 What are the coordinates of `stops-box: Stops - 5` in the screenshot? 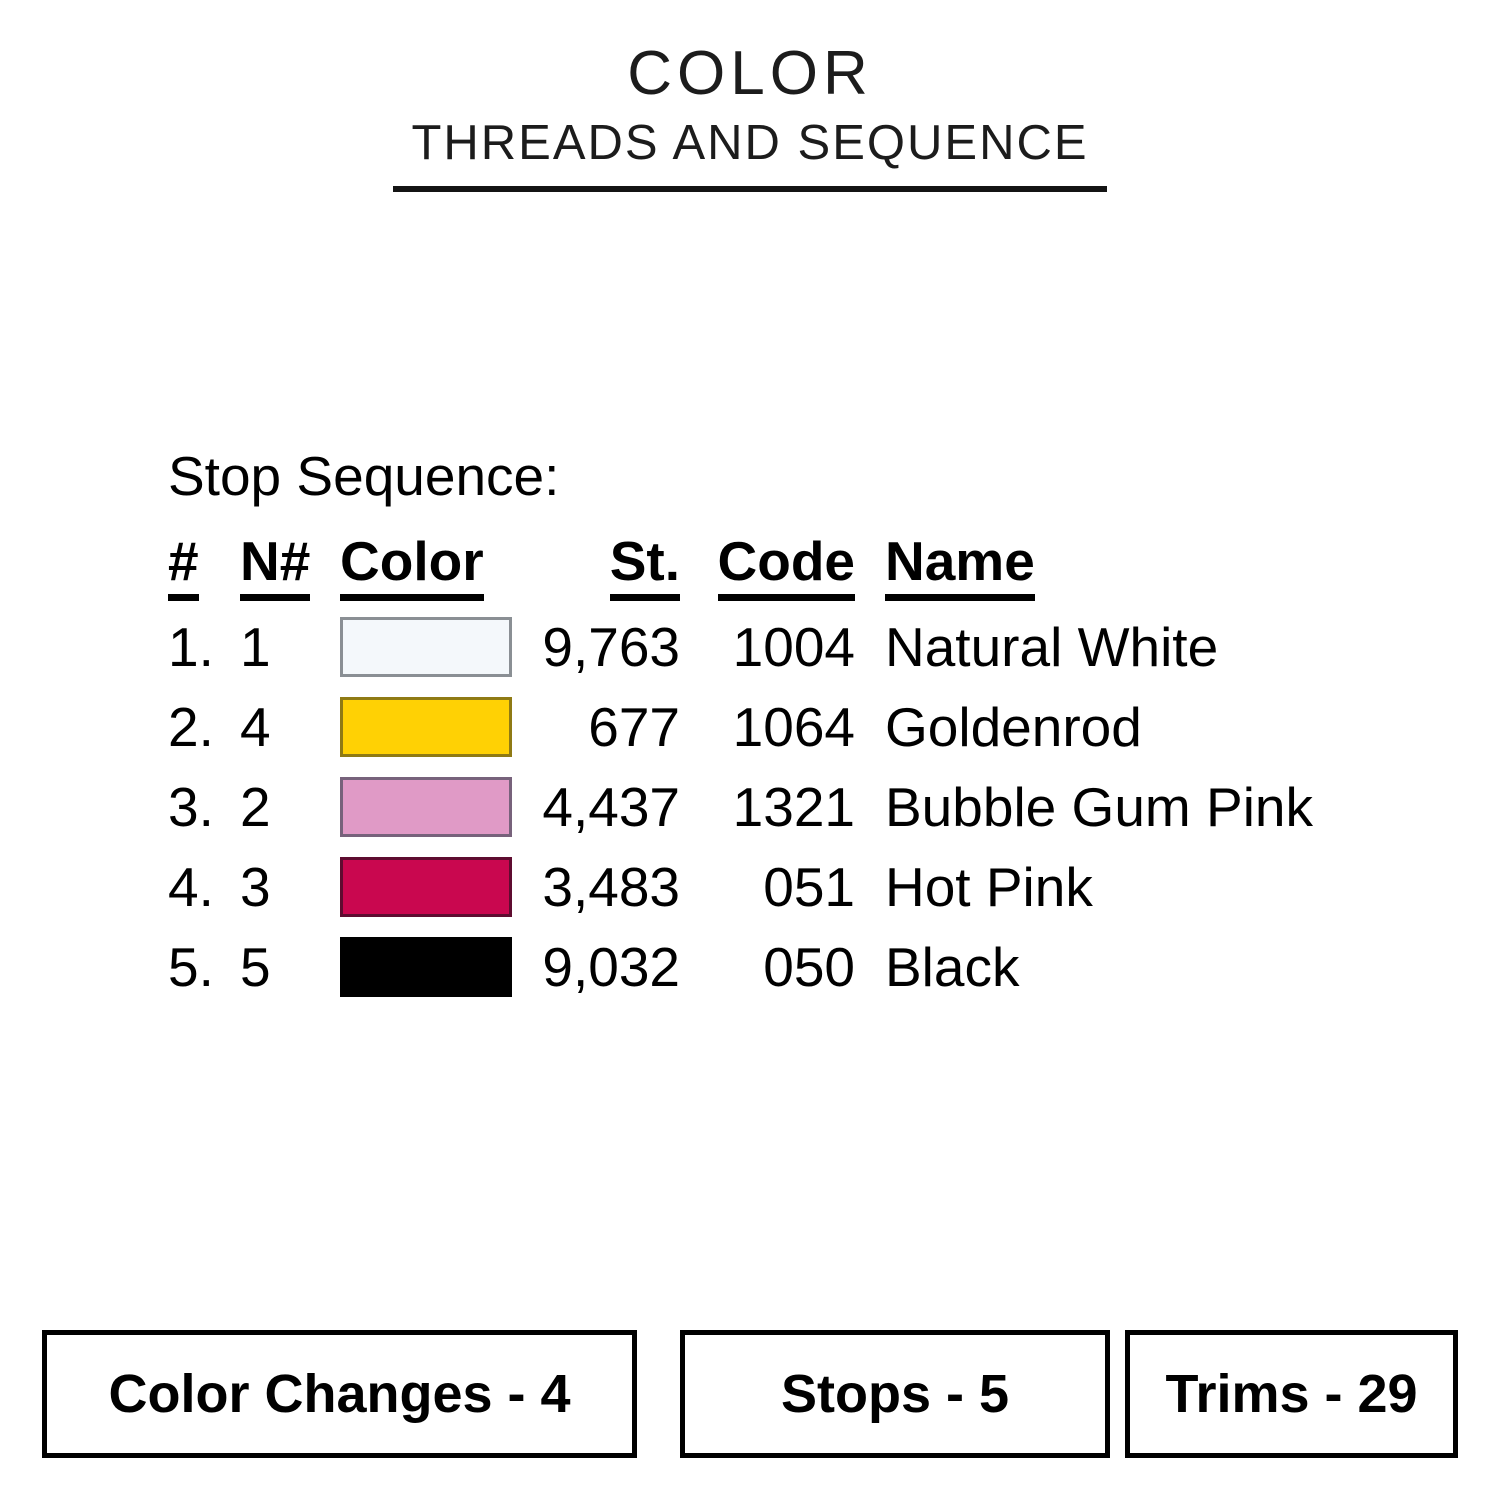 It's located at (895, 1394).